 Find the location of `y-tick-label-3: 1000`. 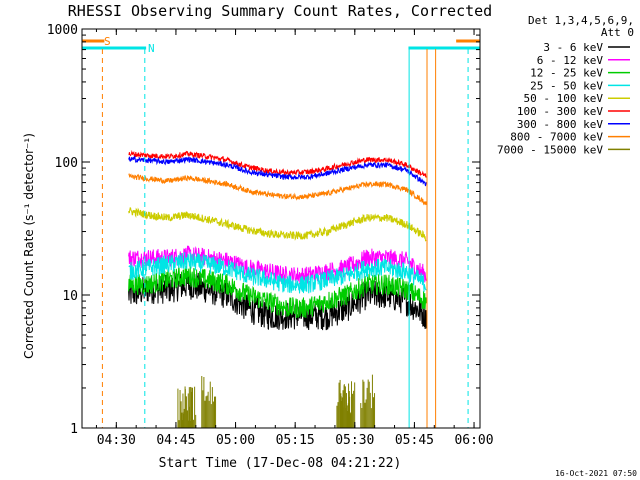

y-tick-label-3: 1000 is located at coordinates (62, 30).